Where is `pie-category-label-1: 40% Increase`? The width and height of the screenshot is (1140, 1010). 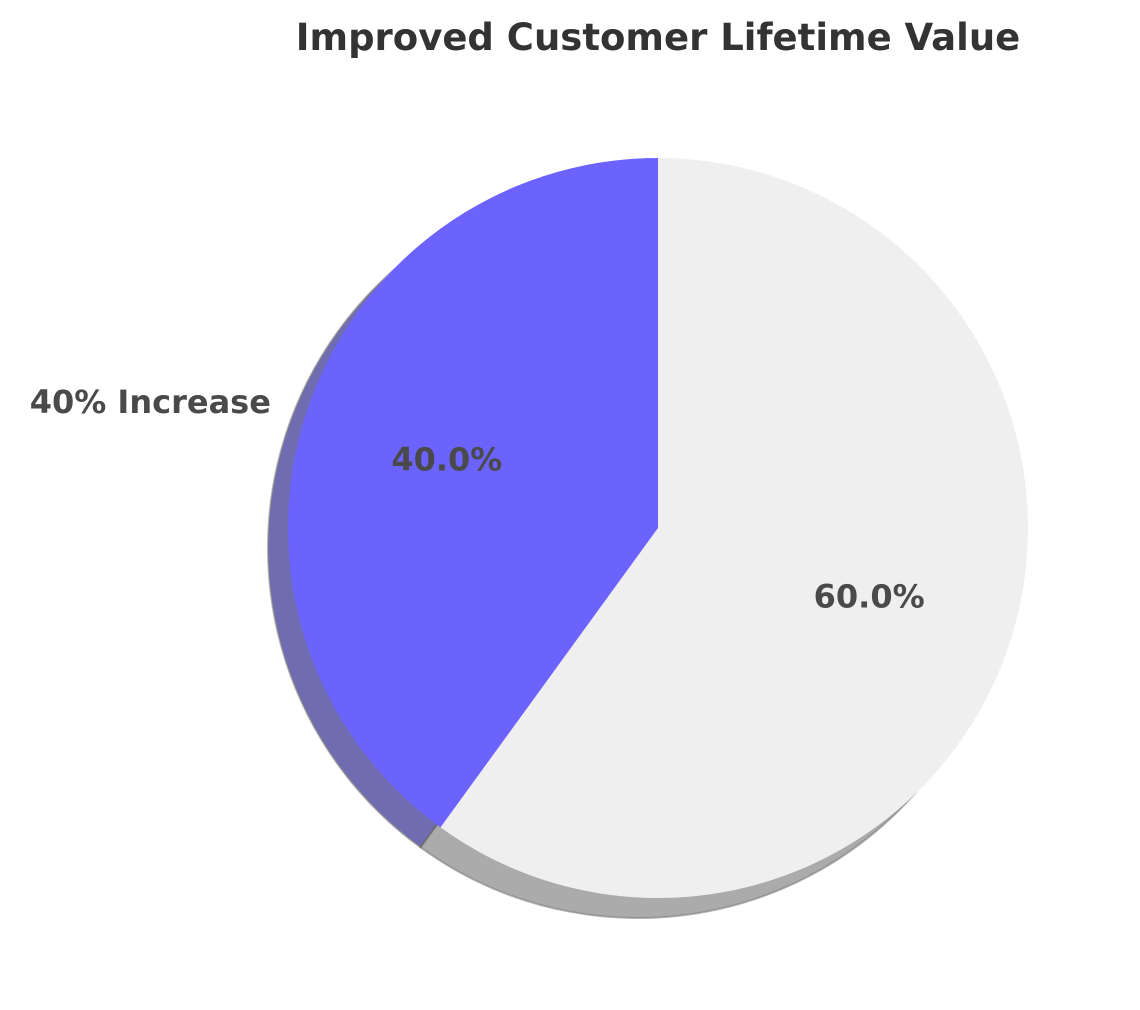 pie-category-label-1: 40% Increase is located at coordinates (150, 402).